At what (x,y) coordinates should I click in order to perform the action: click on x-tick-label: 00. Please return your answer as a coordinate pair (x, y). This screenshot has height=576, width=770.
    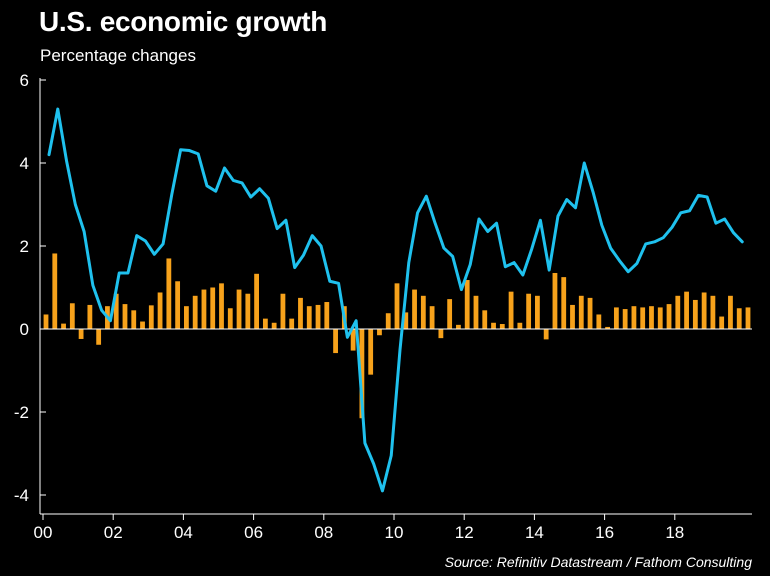
    Looking at the image, I should click on (43, 532).